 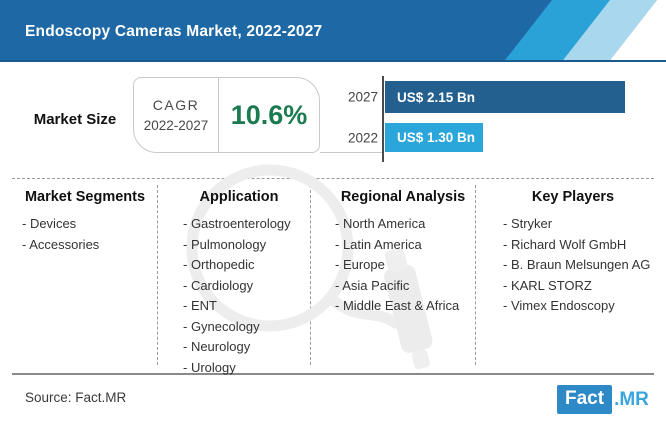 What do you see at coordinates (76, 397) in the screenshot?
I see `source-attribution: Source: Fact.MR` at bounding box center [76, 397].